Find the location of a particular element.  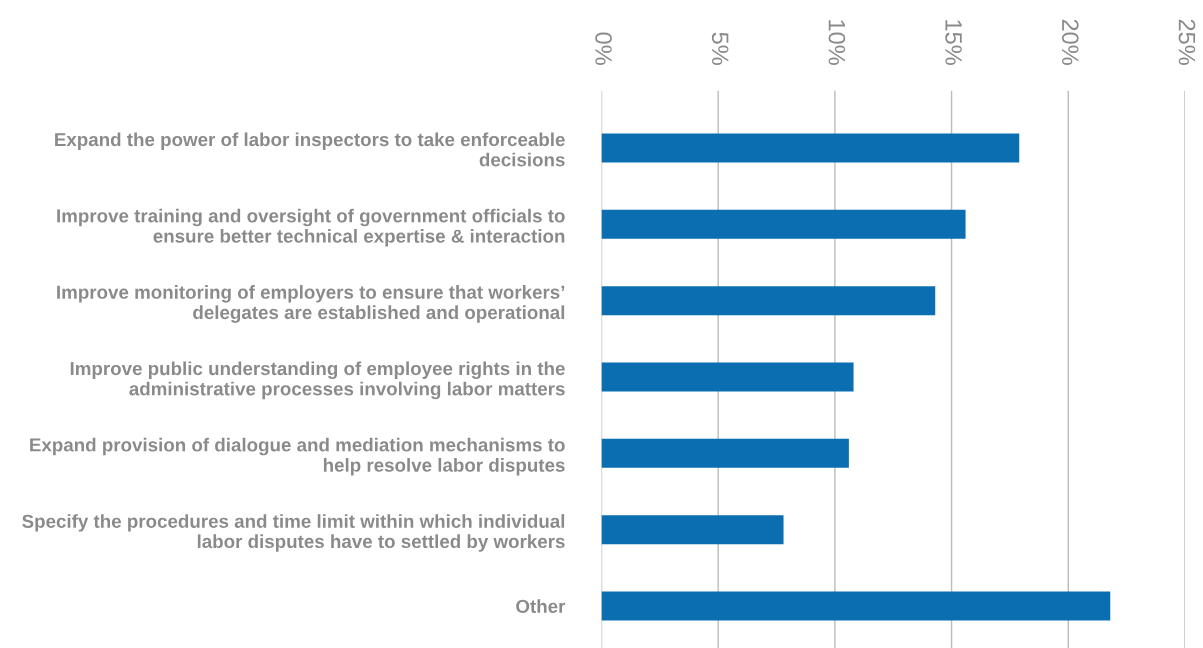

y-tick-label: Other is located at coordinates (541, 606).